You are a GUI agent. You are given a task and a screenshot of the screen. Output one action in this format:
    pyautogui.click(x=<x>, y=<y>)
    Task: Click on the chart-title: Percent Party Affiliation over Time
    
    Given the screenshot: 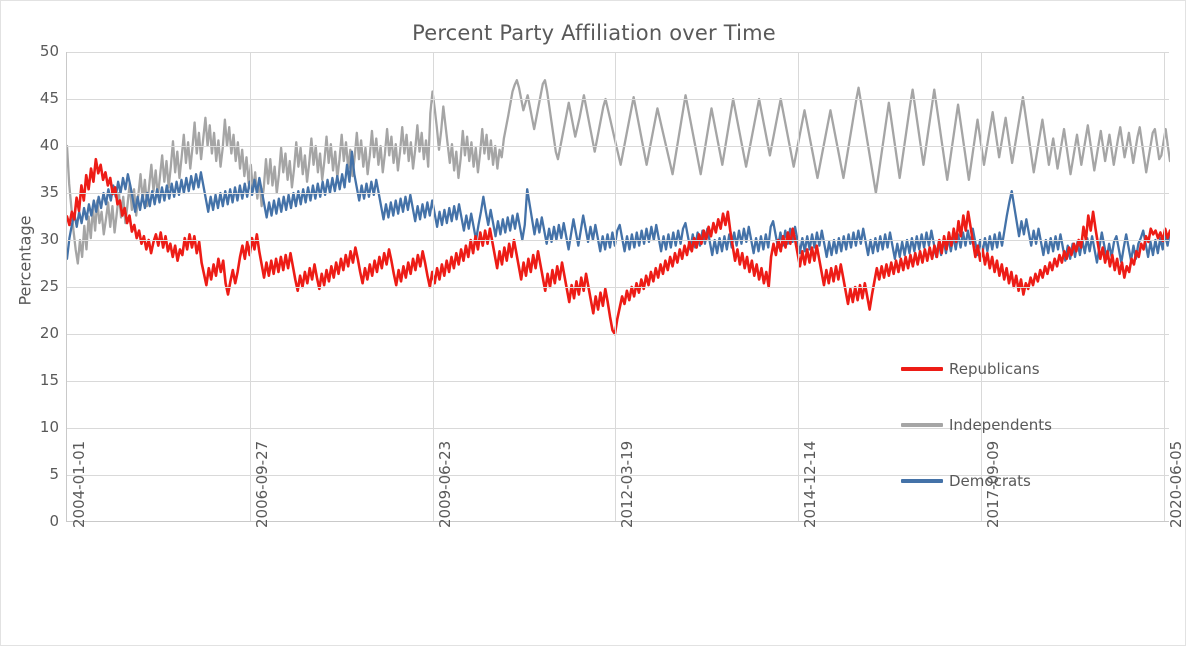 What is the action you would take?
    pyautogui.click(x=594, y=33)
    